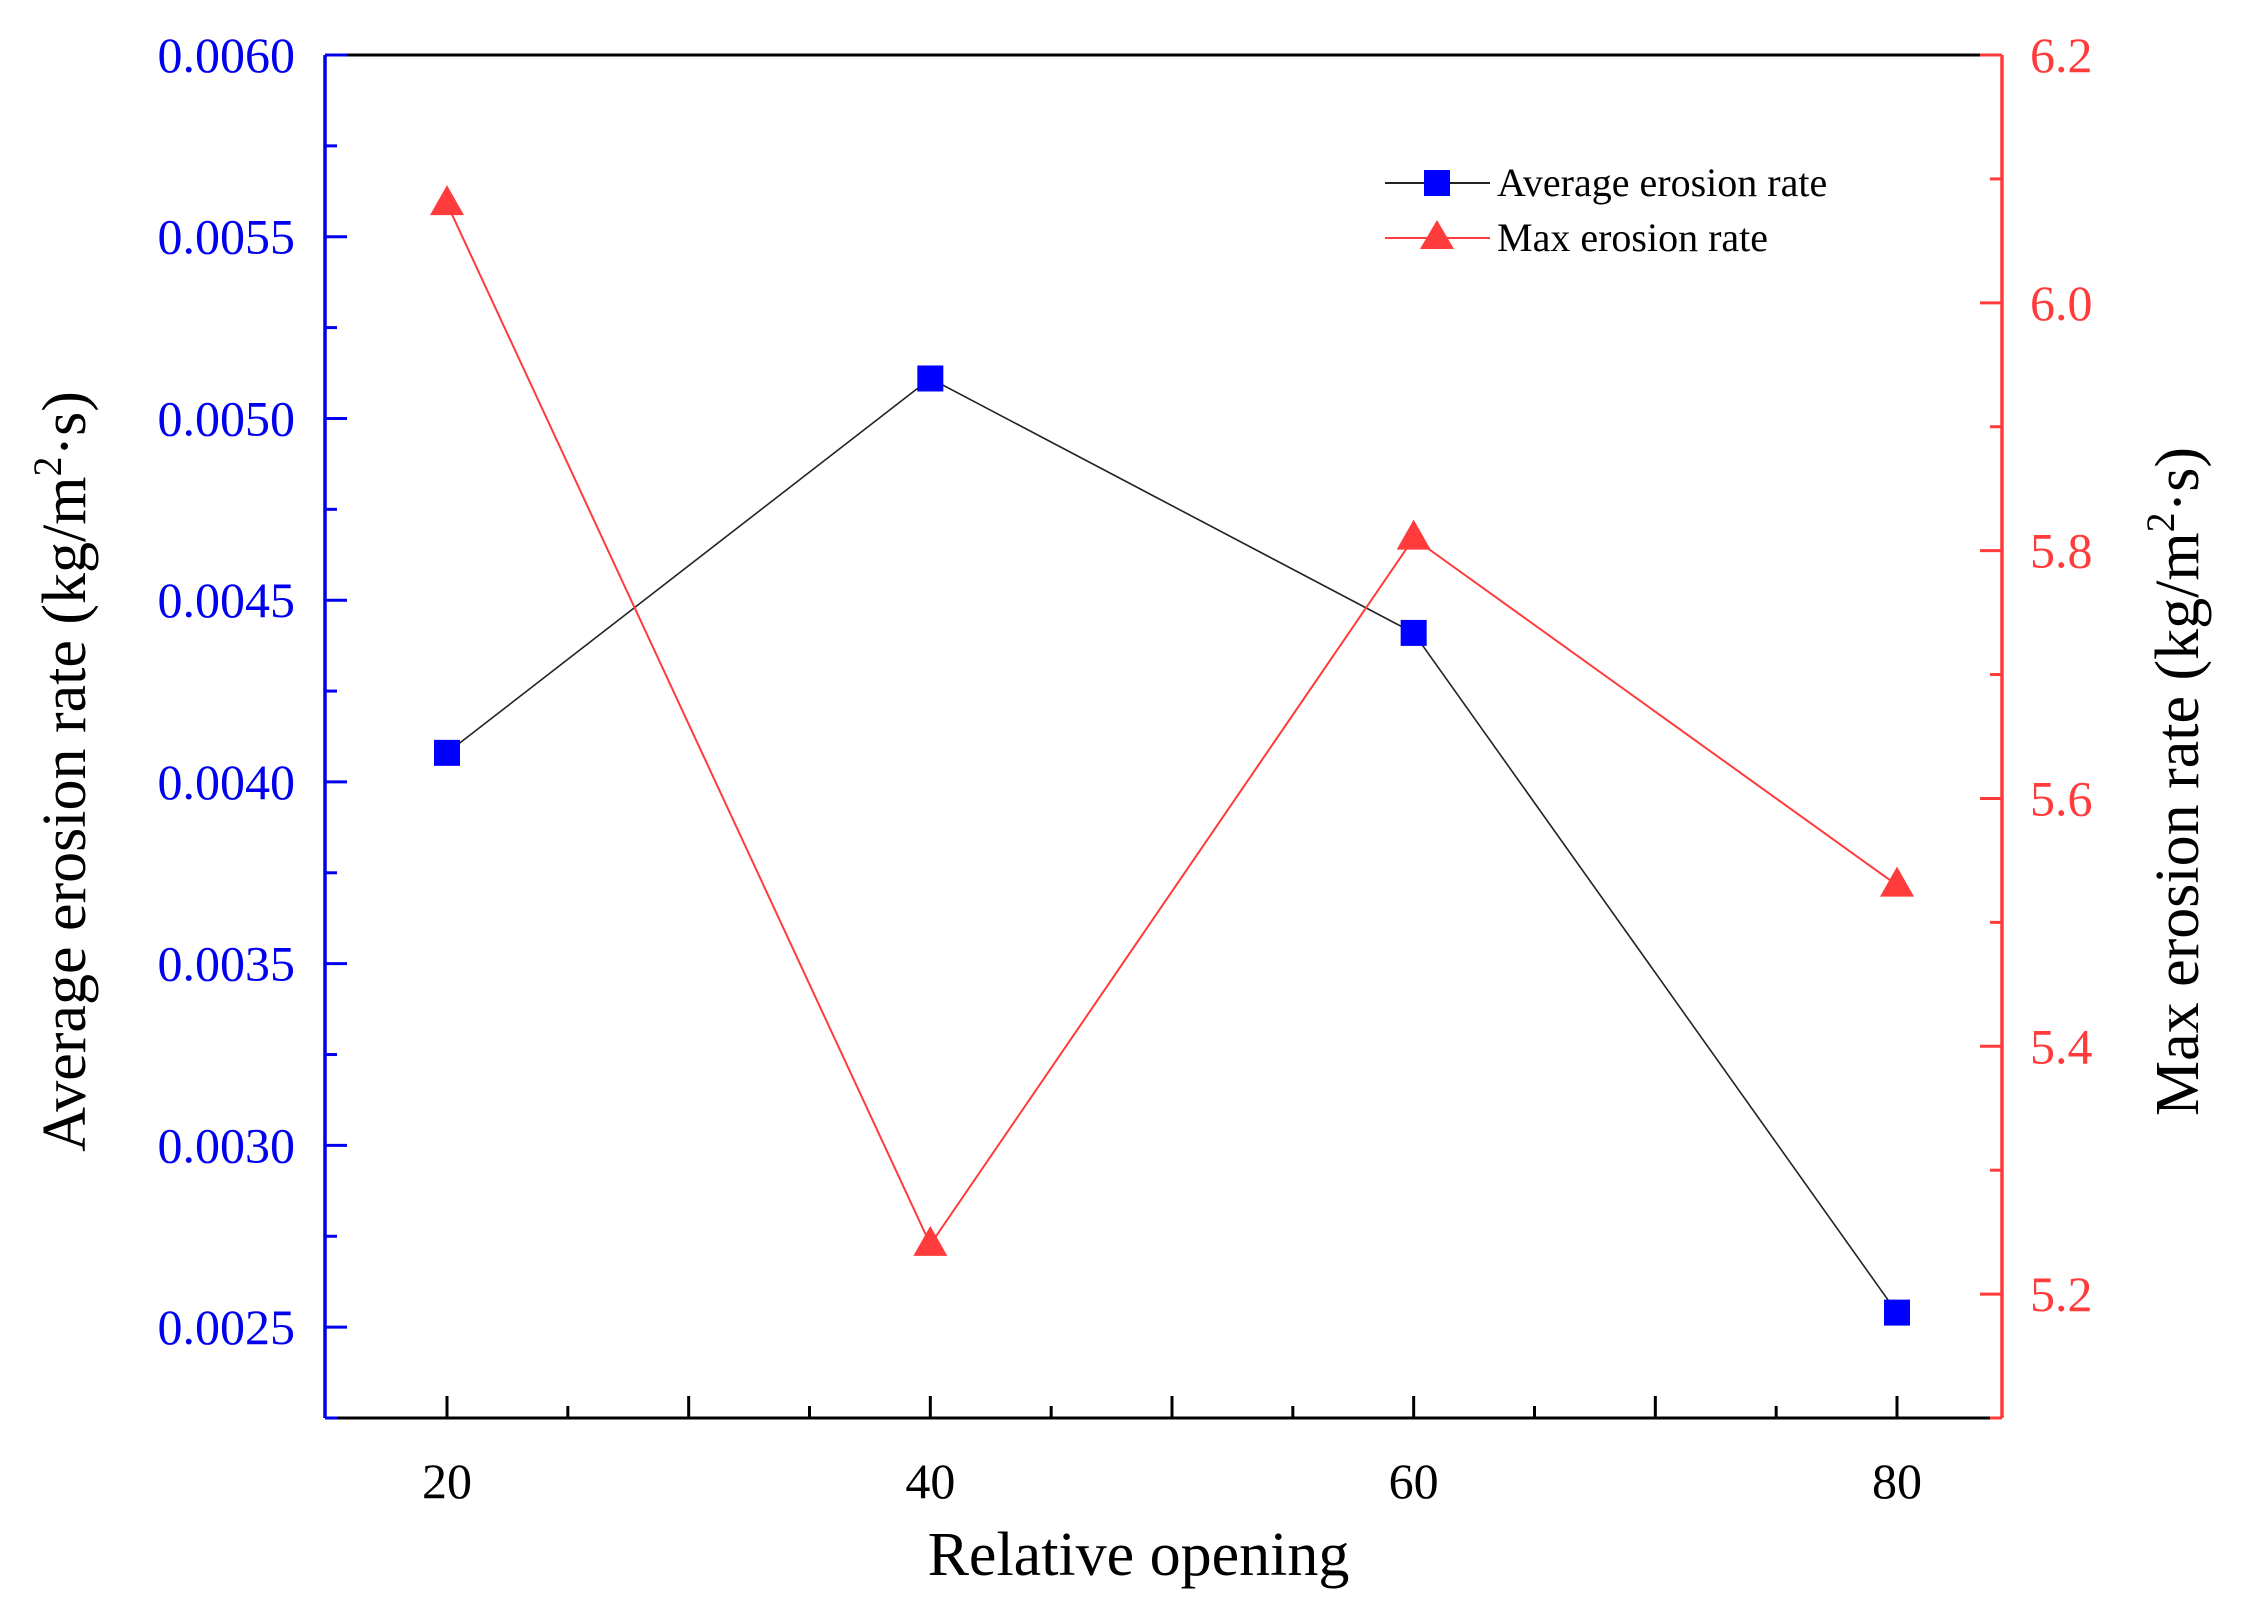 This screenshot has height=1614, width=2247. What do you see at coordinates (2061, 1294) in the screenshot?
I see `y-right-tick-label: 5.2` at bounding box center [2061, 1294].